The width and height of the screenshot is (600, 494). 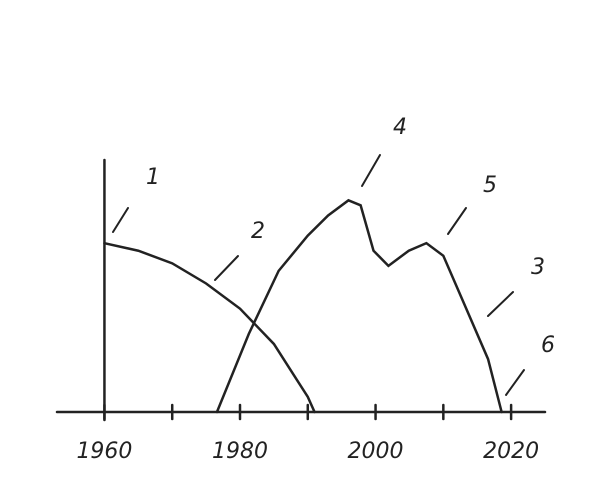 What do you see at coordinates (104, 451) in the screenshot?
I see `x-tick-label: 1960` at bounding box center [104, 451].